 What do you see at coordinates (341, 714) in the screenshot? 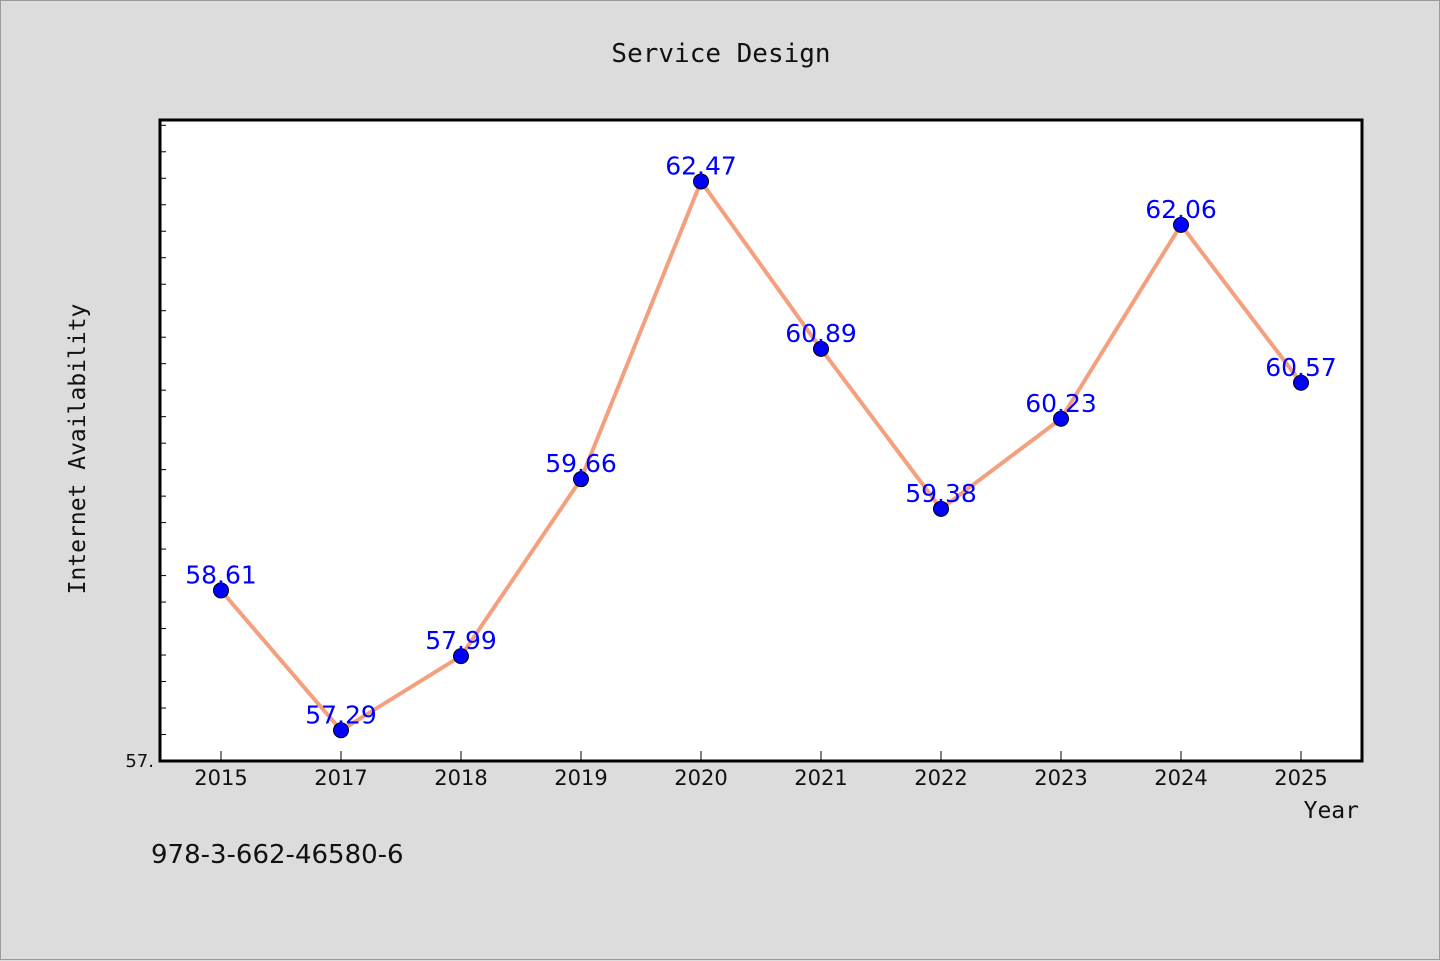
I see `data-label: 57.29` at bounding box center [341, 714].